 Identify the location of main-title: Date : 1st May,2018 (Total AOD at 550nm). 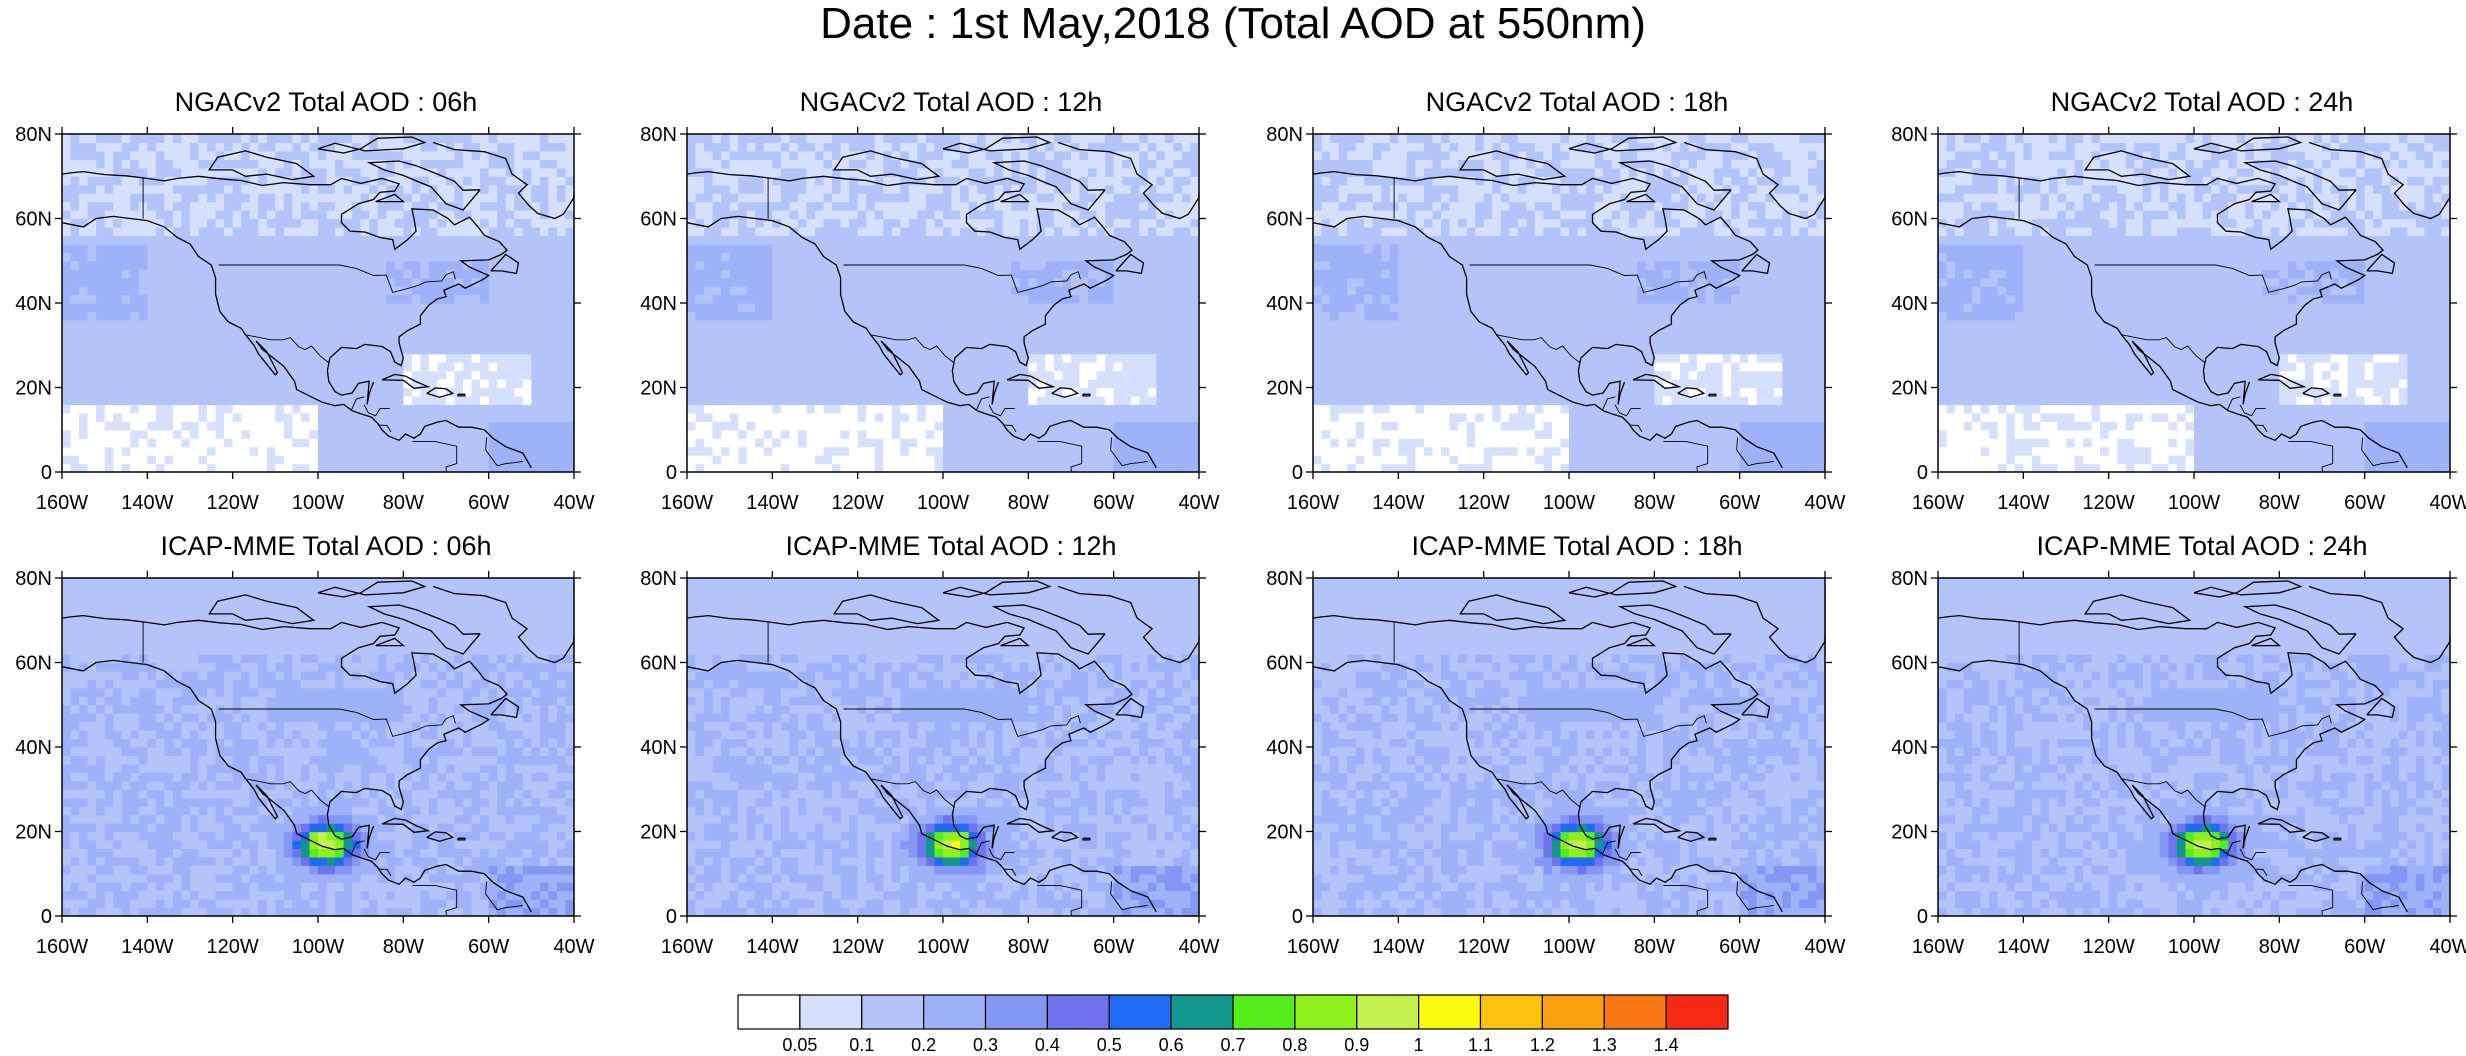
(1233, 24).